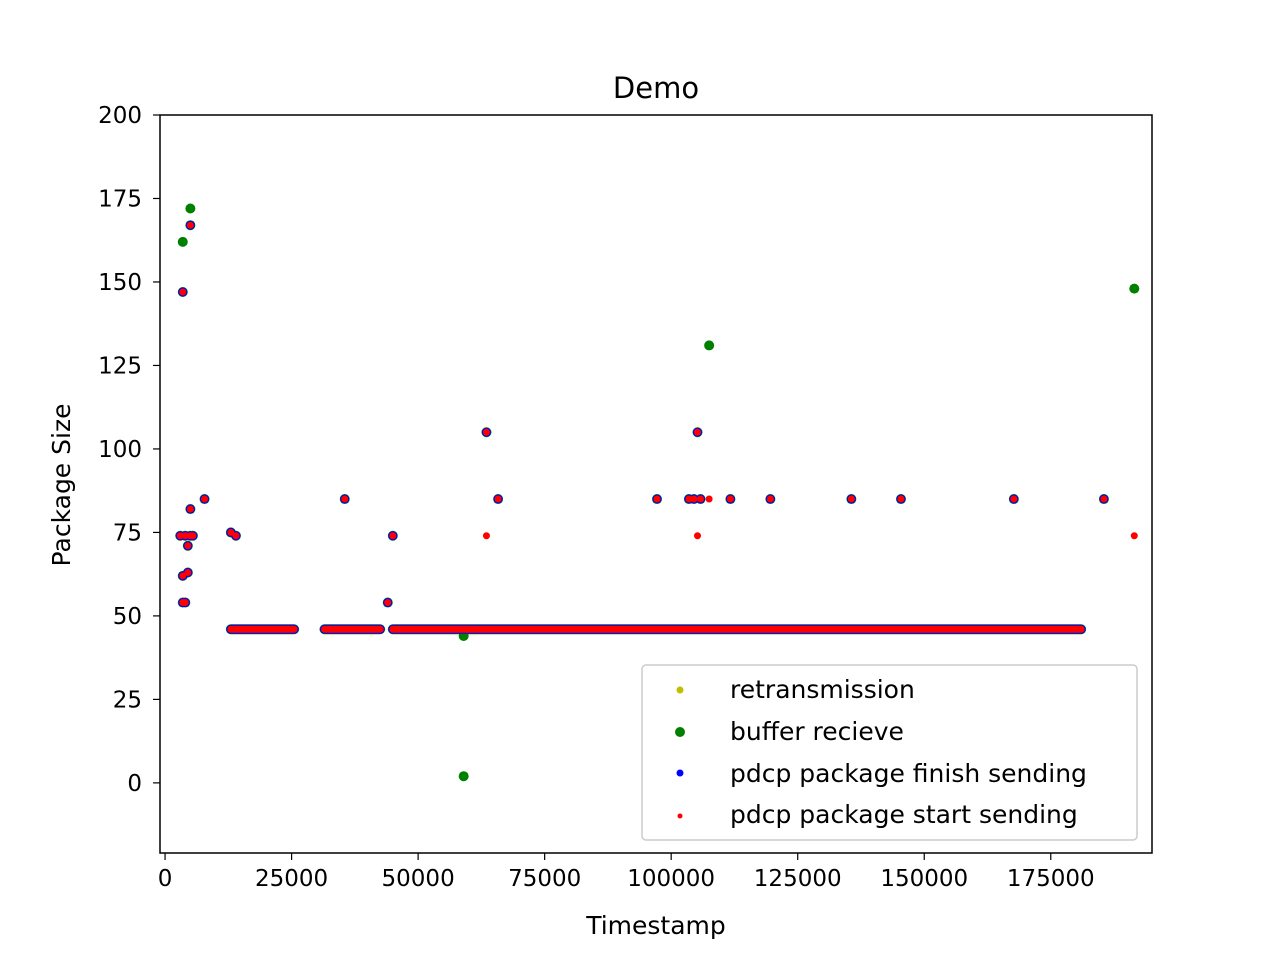 The width and height of the screenshot is (1280, 960). I want to click on legend-marker-buffer-recieve, so click(680, 732).